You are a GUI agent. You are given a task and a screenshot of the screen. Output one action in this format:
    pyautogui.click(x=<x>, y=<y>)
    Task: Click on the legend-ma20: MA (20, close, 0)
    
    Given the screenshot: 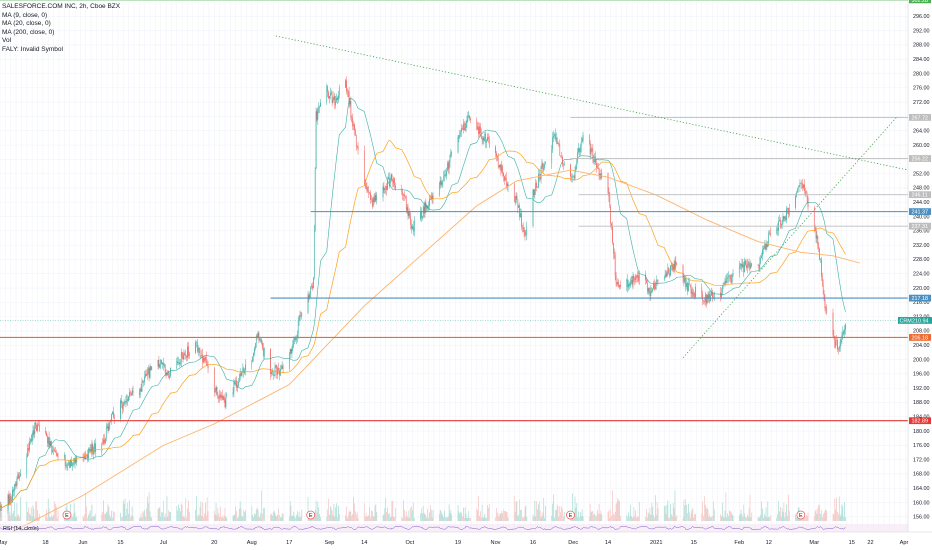 What is the action you would take?
    pyautogui.click(x=26, y=24)
    